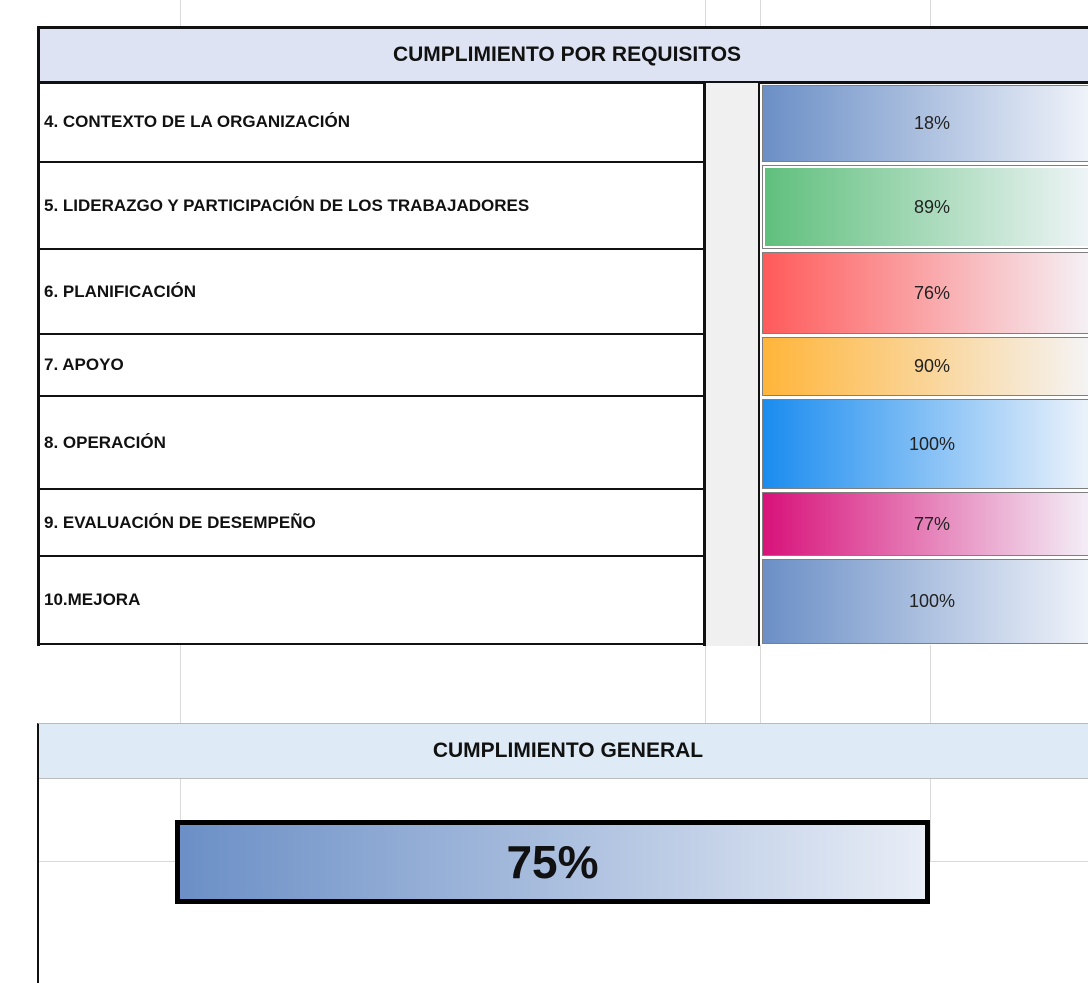 The width and height of the screenshot is (1088, 983). Describe the element at coordinates (552, 862) in the screenshot. I see `general-value: 75%` at that location.